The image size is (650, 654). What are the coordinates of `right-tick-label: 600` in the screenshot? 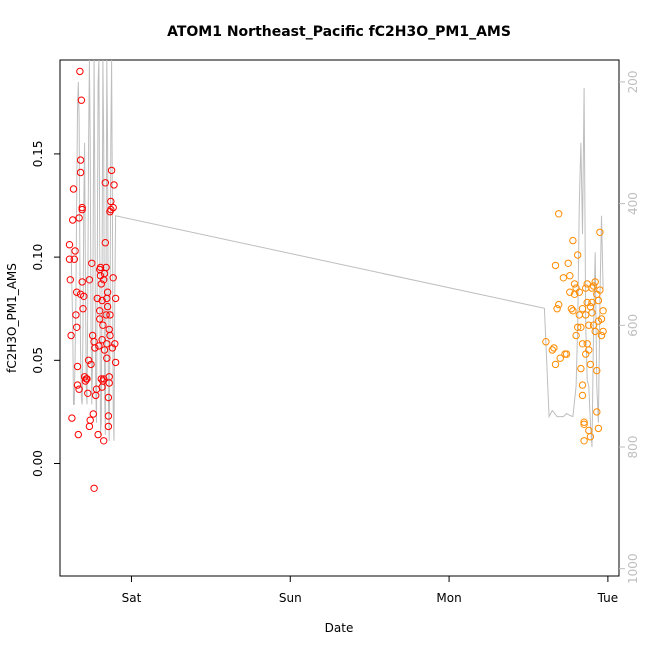 It's located at (633, 325).